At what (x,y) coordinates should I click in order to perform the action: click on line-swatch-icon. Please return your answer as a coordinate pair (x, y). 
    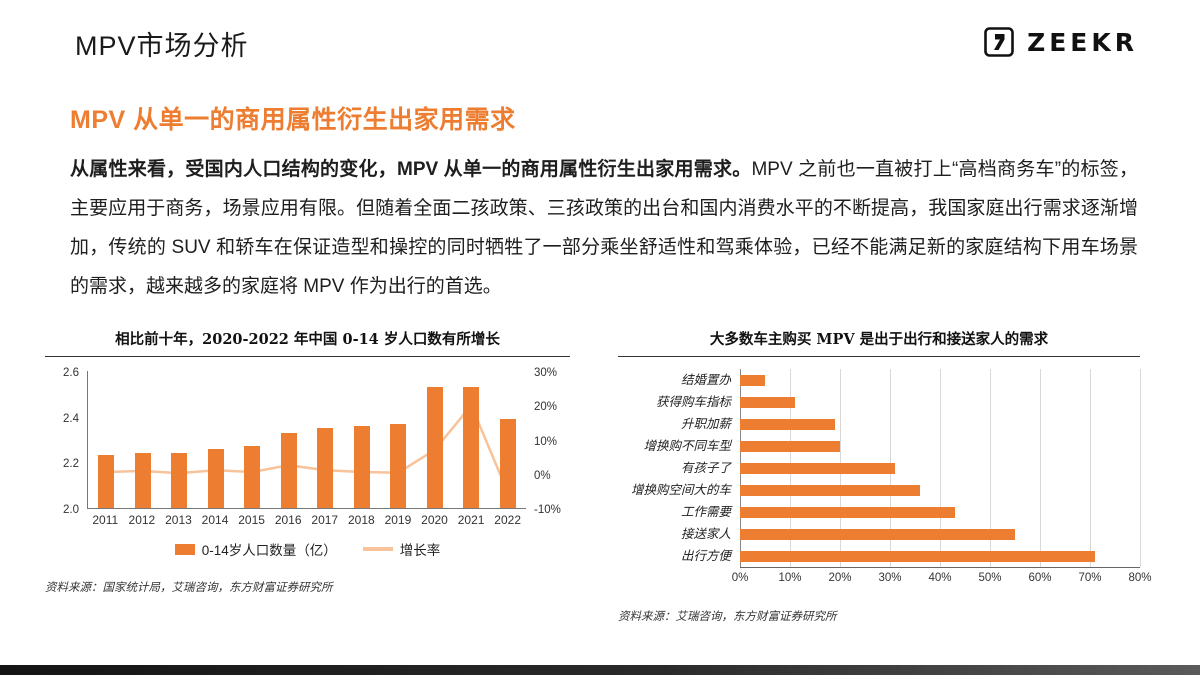
    Looking at the image, I should click on (377, 549).